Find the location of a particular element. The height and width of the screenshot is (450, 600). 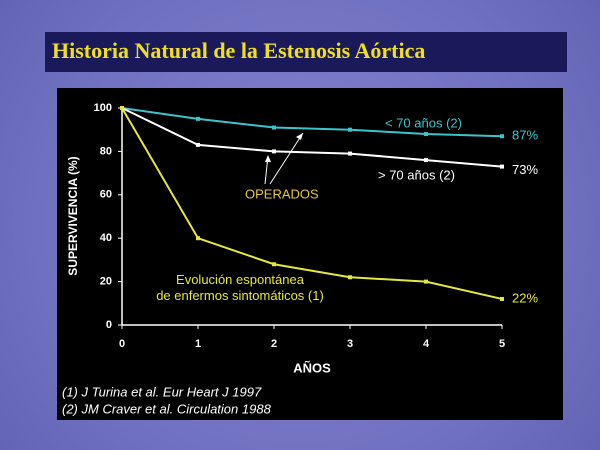

reference: (1) J Turina et al. Eur Heart J 1997 is located at coordinates (162, 391).